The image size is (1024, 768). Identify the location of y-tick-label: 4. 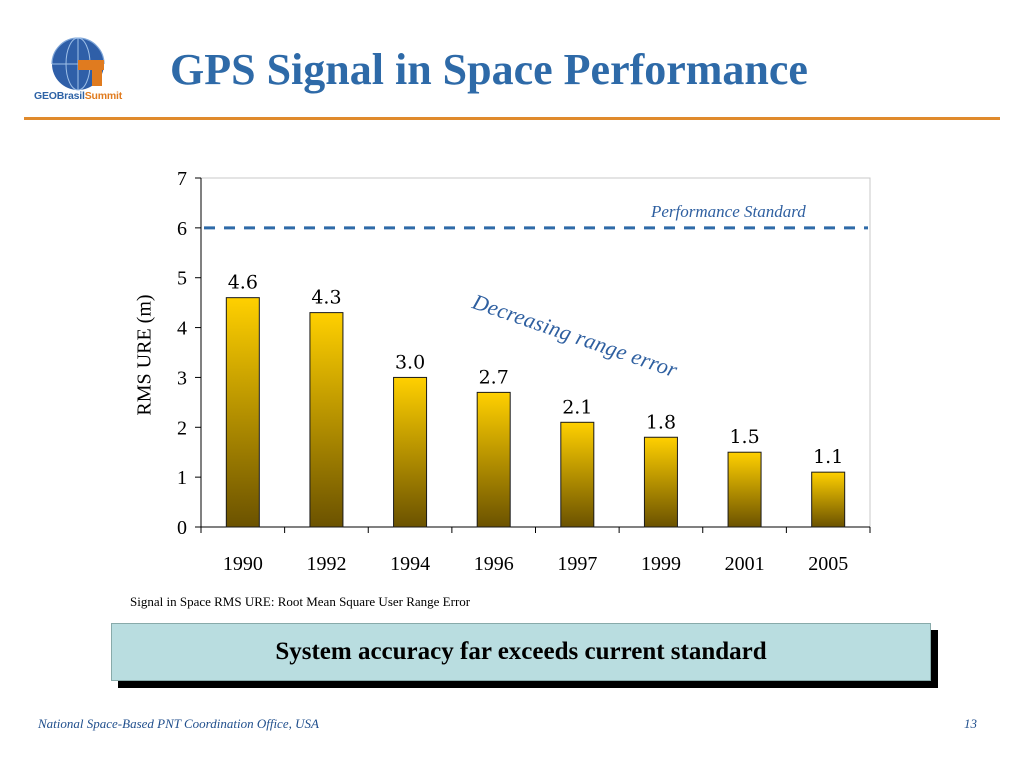
(182, 329).